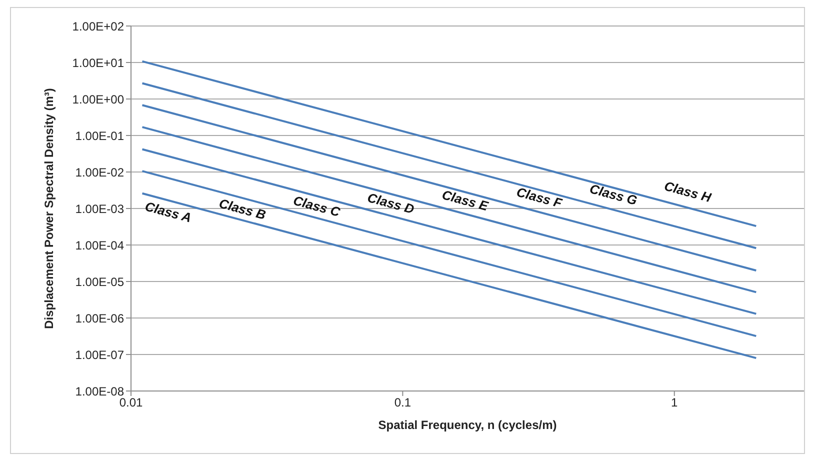 This screenshot has width=816, height=459. What do you see at coordinates (99, 318) in the screenshot?
I see `y-tick-label: 1.00E-06` at bounding box center [99, 318].